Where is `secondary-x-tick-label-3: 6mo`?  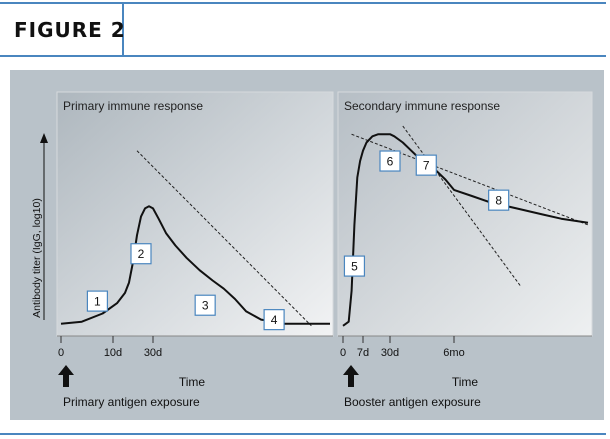 secondary-x-tick-label-3: 6mo is located at coordinates (453, 353).